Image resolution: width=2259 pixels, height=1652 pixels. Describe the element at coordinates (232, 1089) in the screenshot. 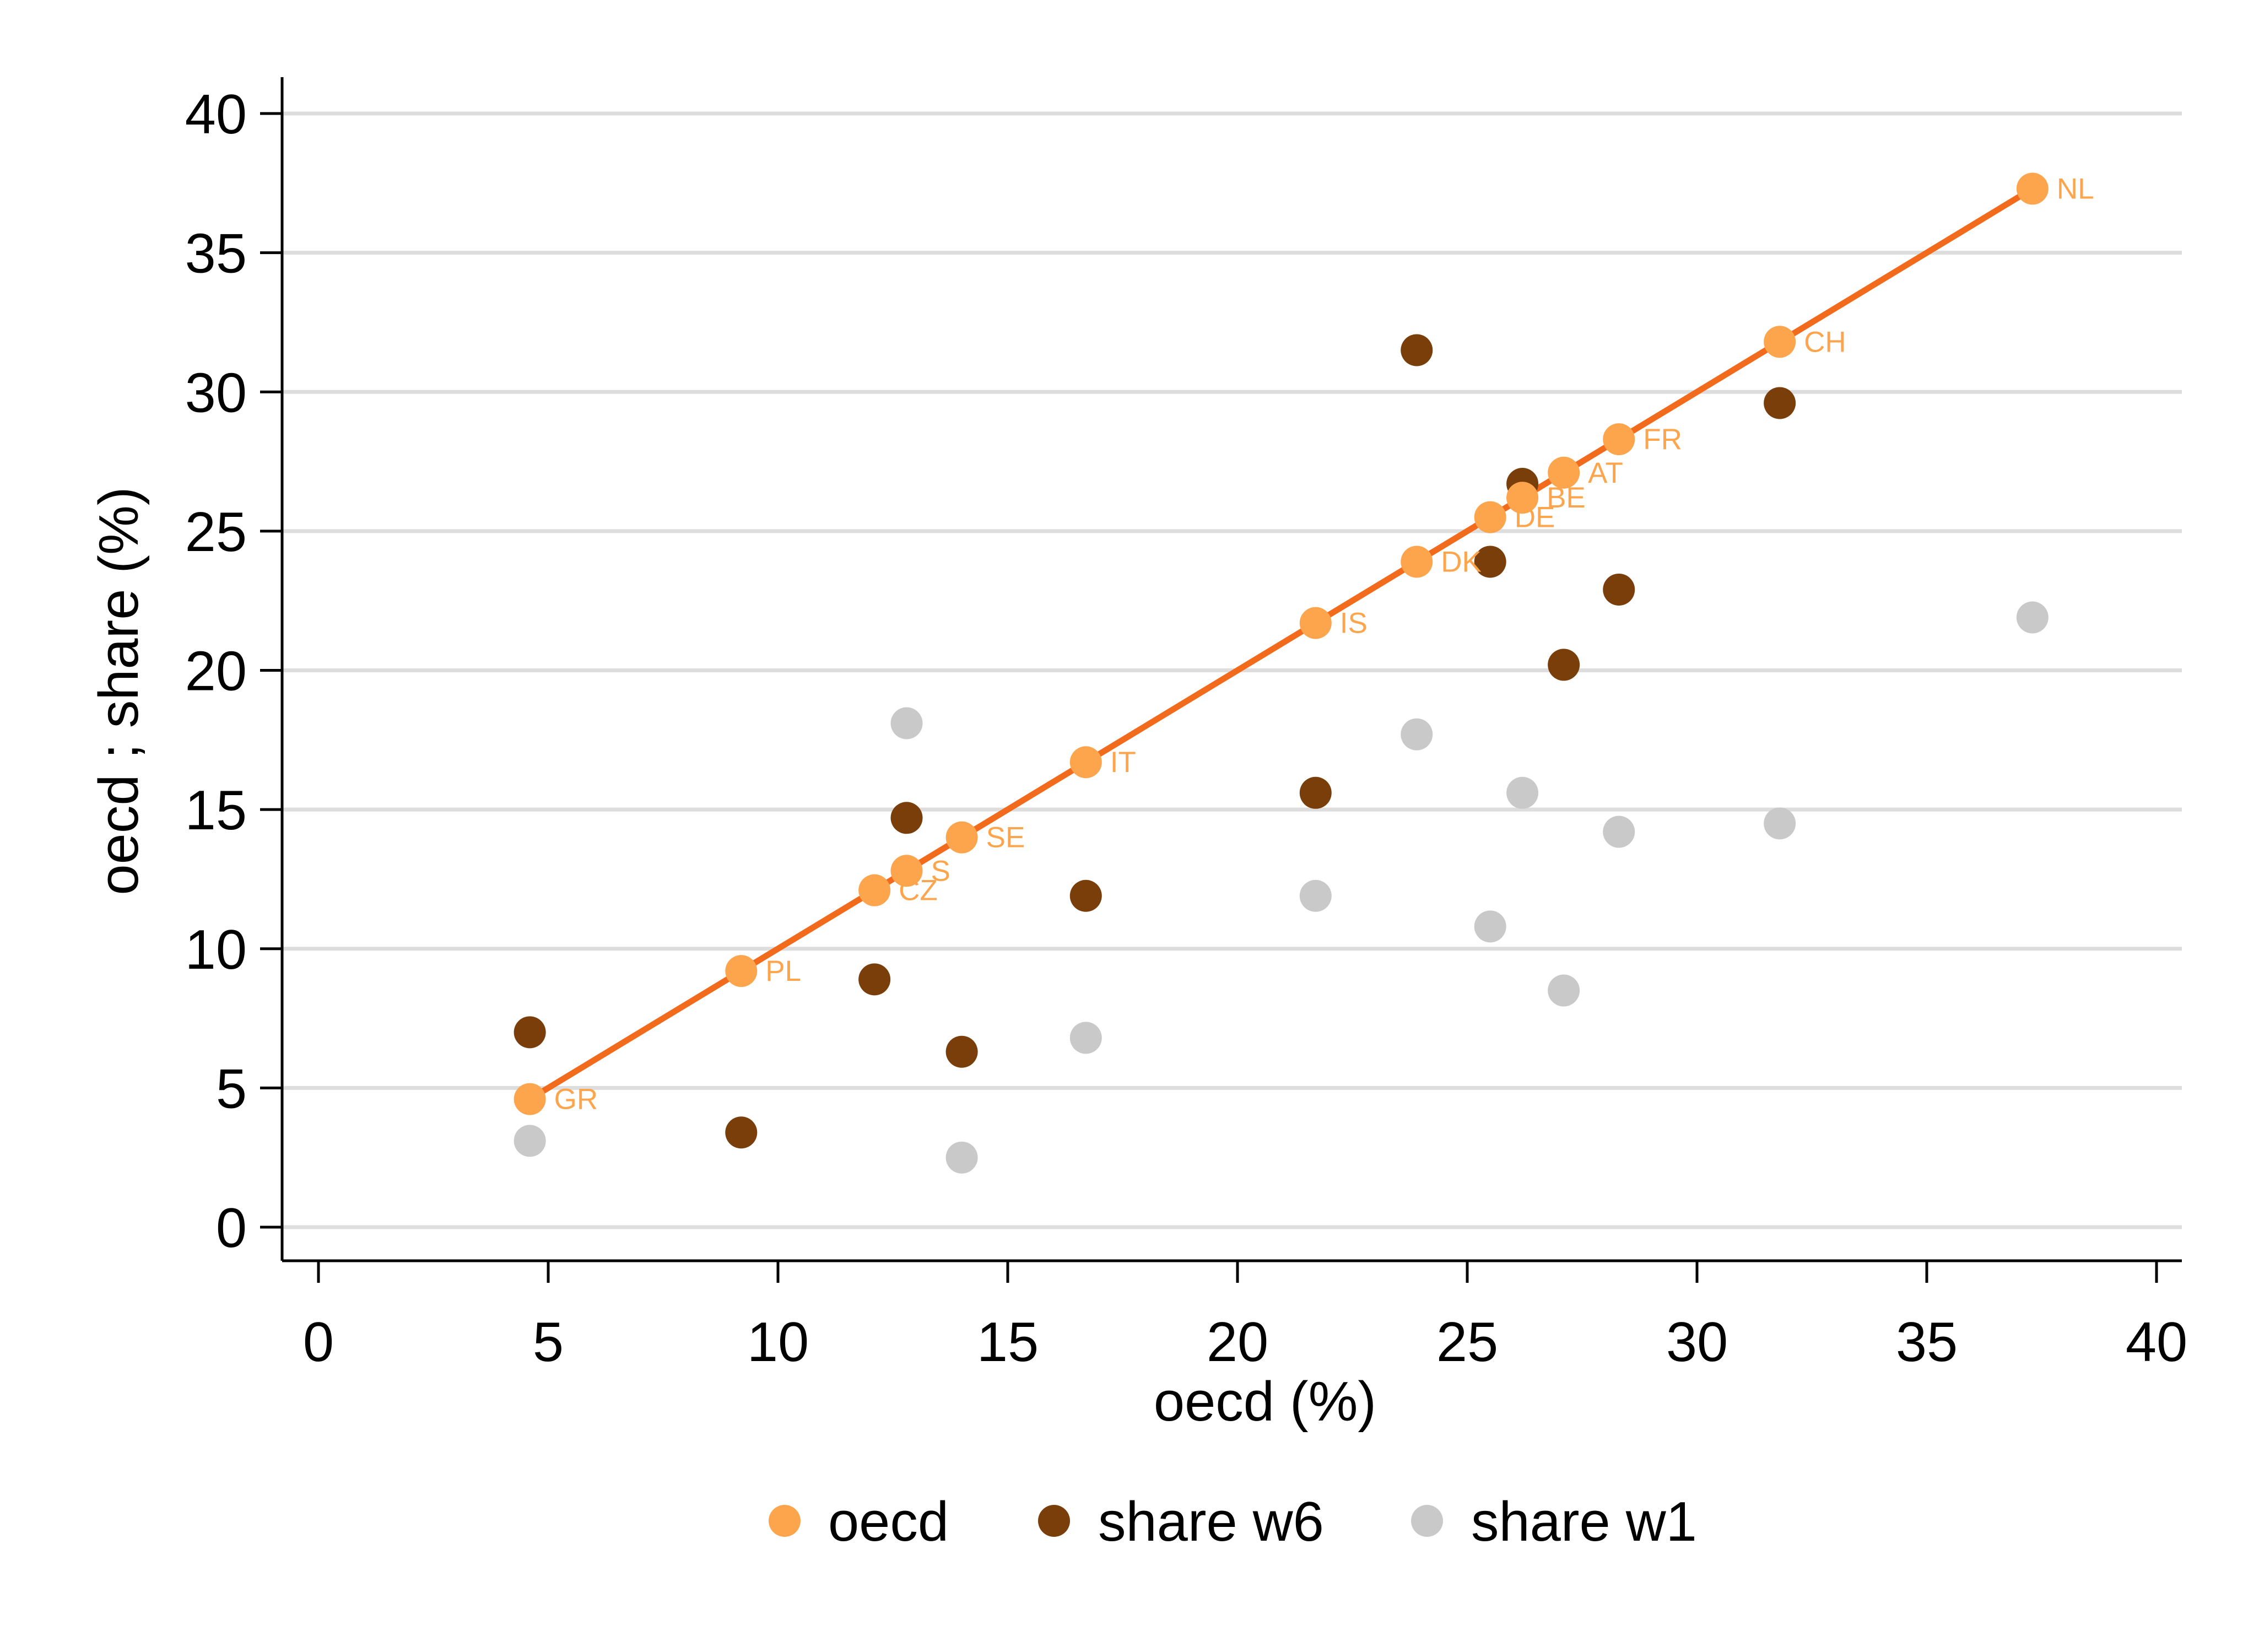

I see `y-tick-label: 5` at that location.